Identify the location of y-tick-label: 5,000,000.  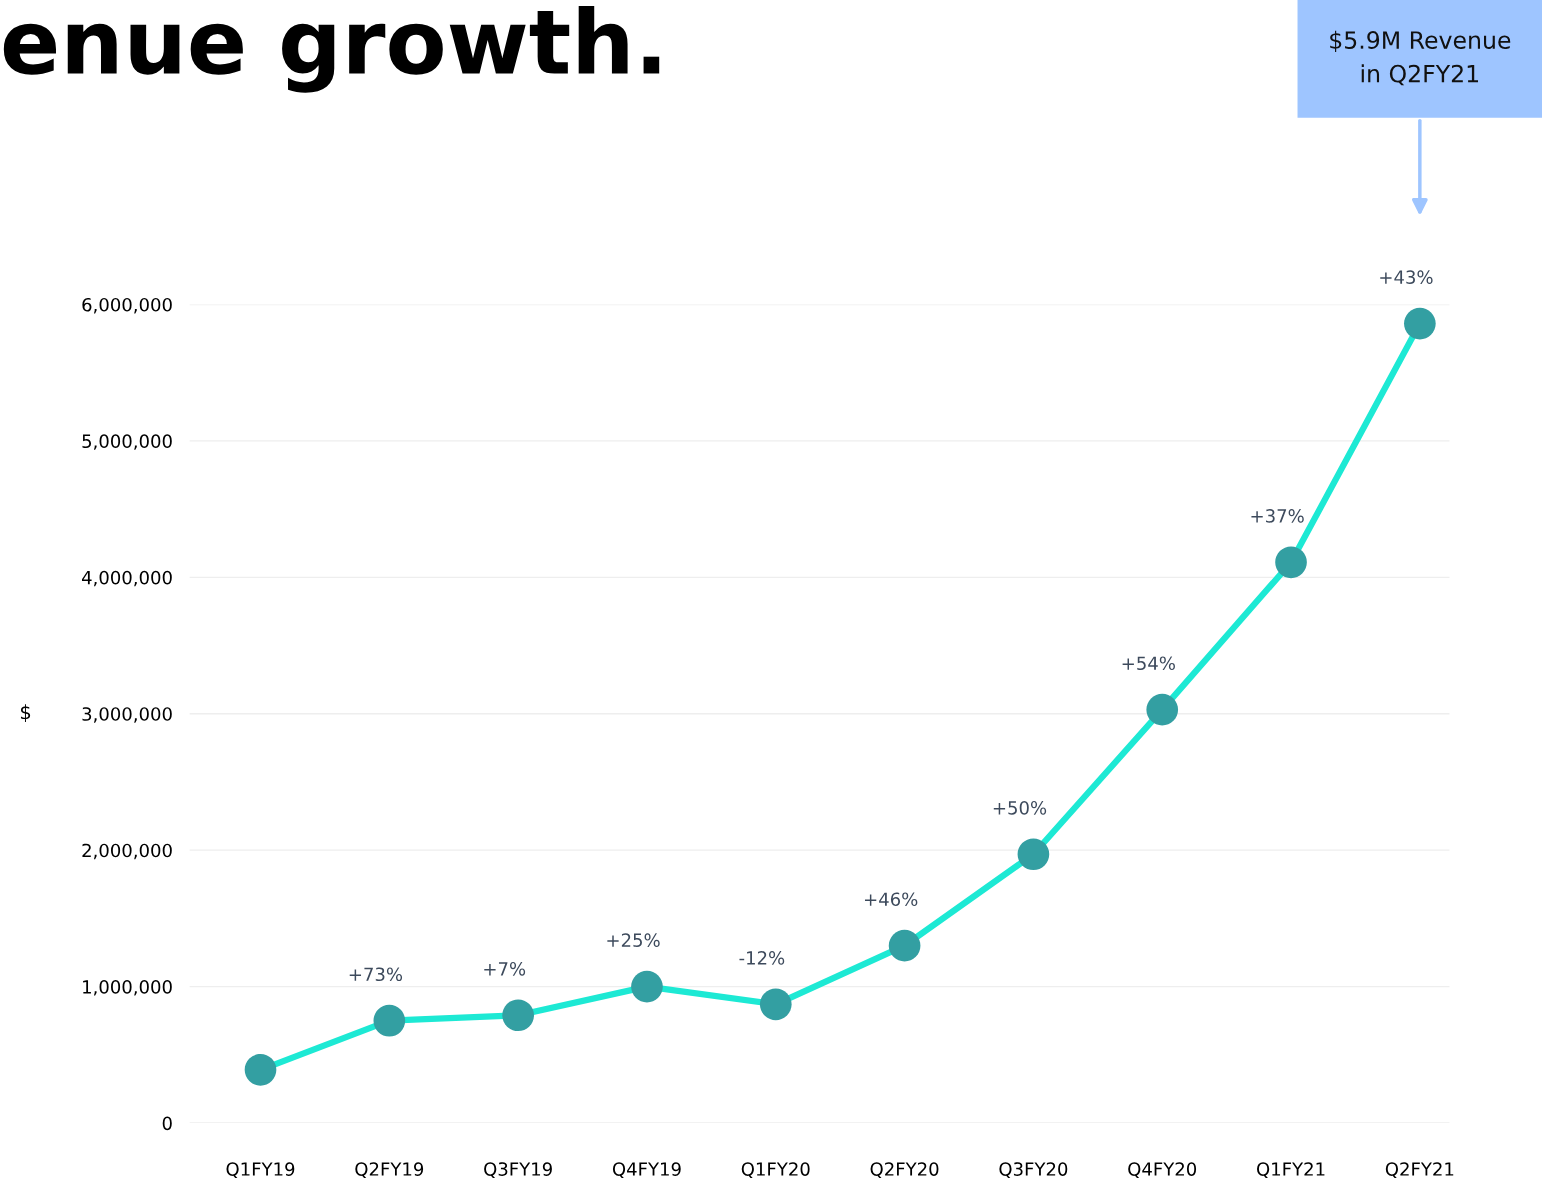
(127, 442).